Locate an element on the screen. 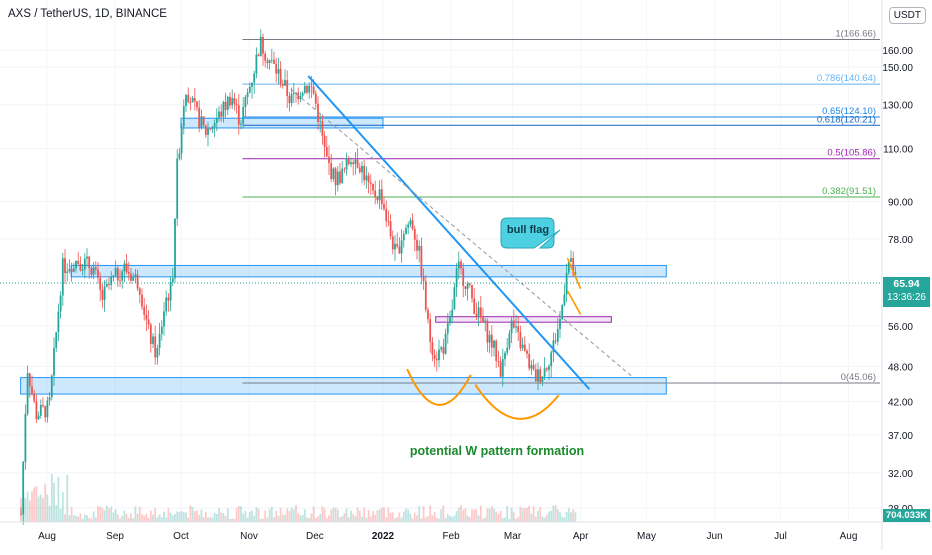  y-tick-label: 90.00 is located at coordinates (900, 202).